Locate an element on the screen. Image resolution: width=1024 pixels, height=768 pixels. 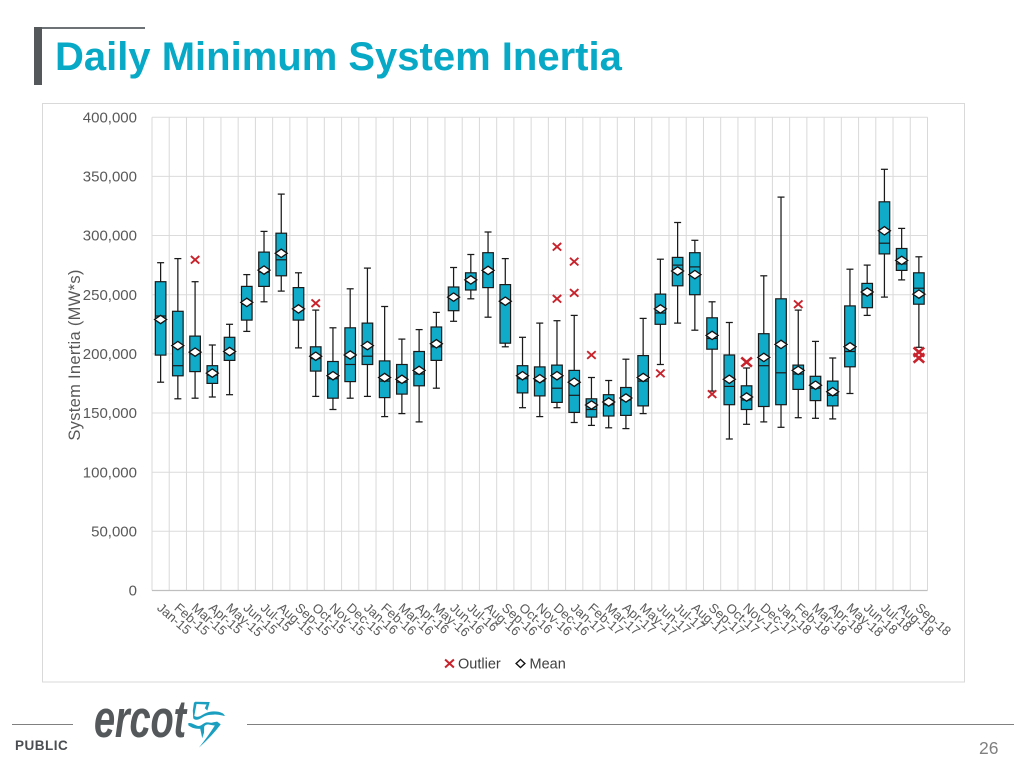
svg-text: 0 is located at coordinates (133, 591).